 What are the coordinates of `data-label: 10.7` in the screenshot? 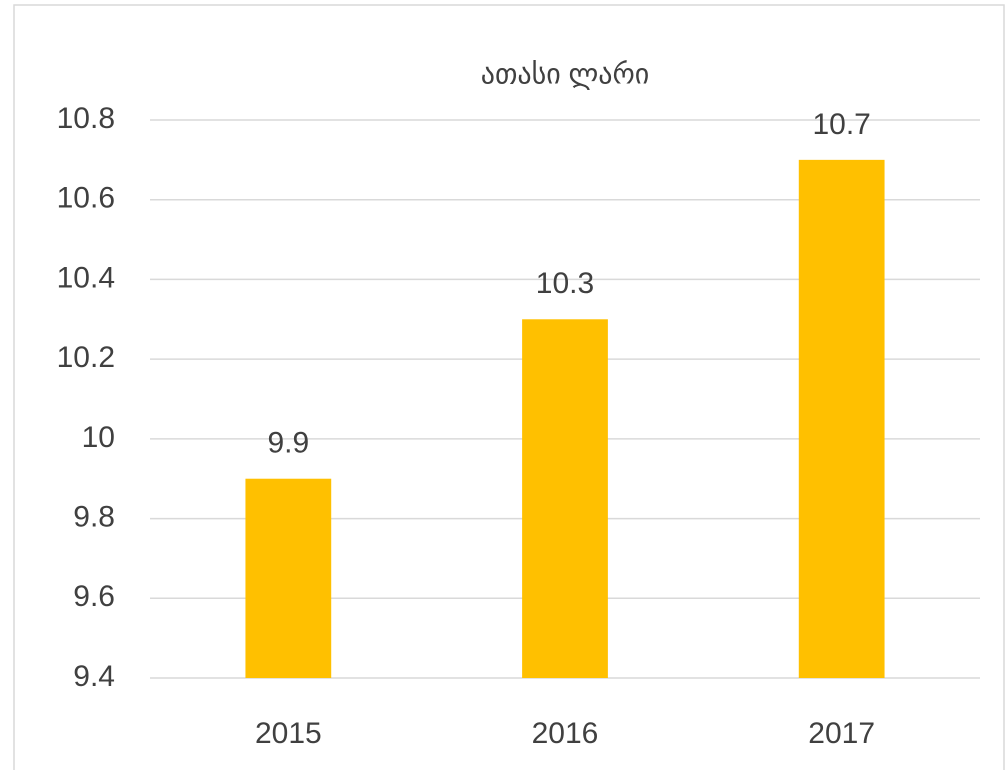 It's located at (841, 124).